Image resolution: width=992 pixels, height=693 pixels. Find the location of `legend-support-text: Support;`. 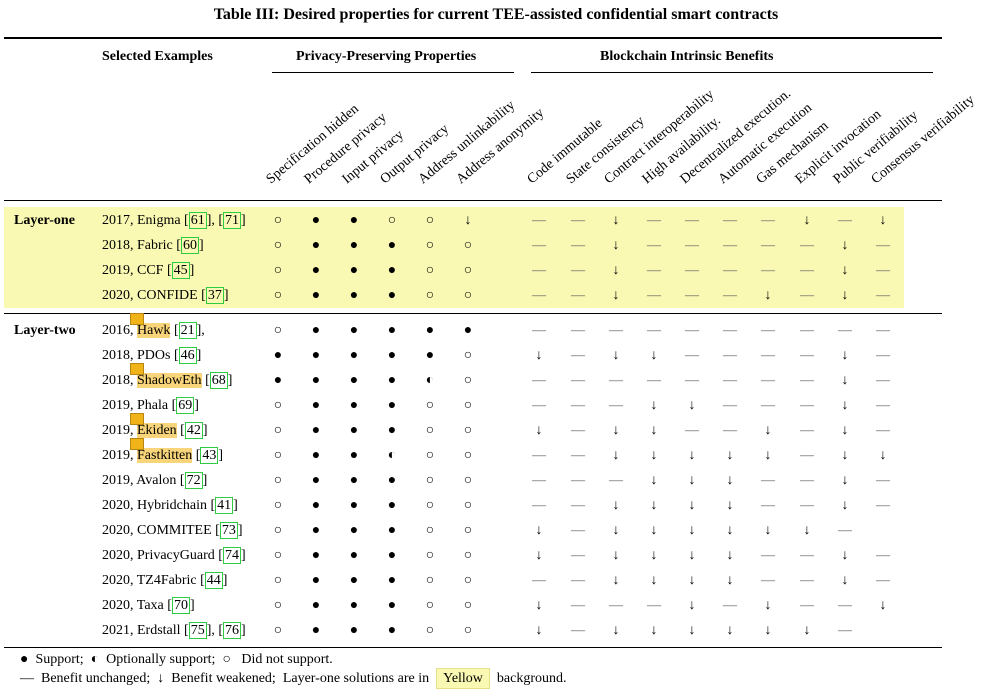

legend-support-text: Support; is located at coordinates (59, 659).